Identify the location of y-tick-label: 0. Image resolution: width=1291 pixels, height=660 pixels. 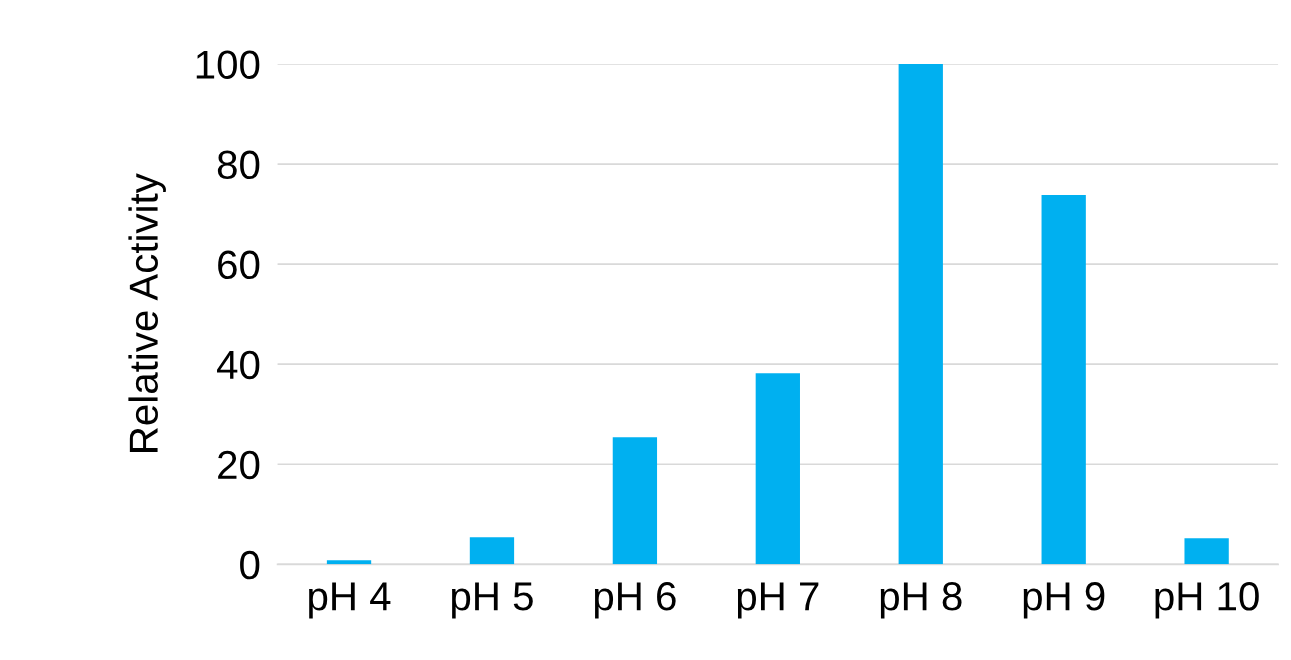
(250, 565).